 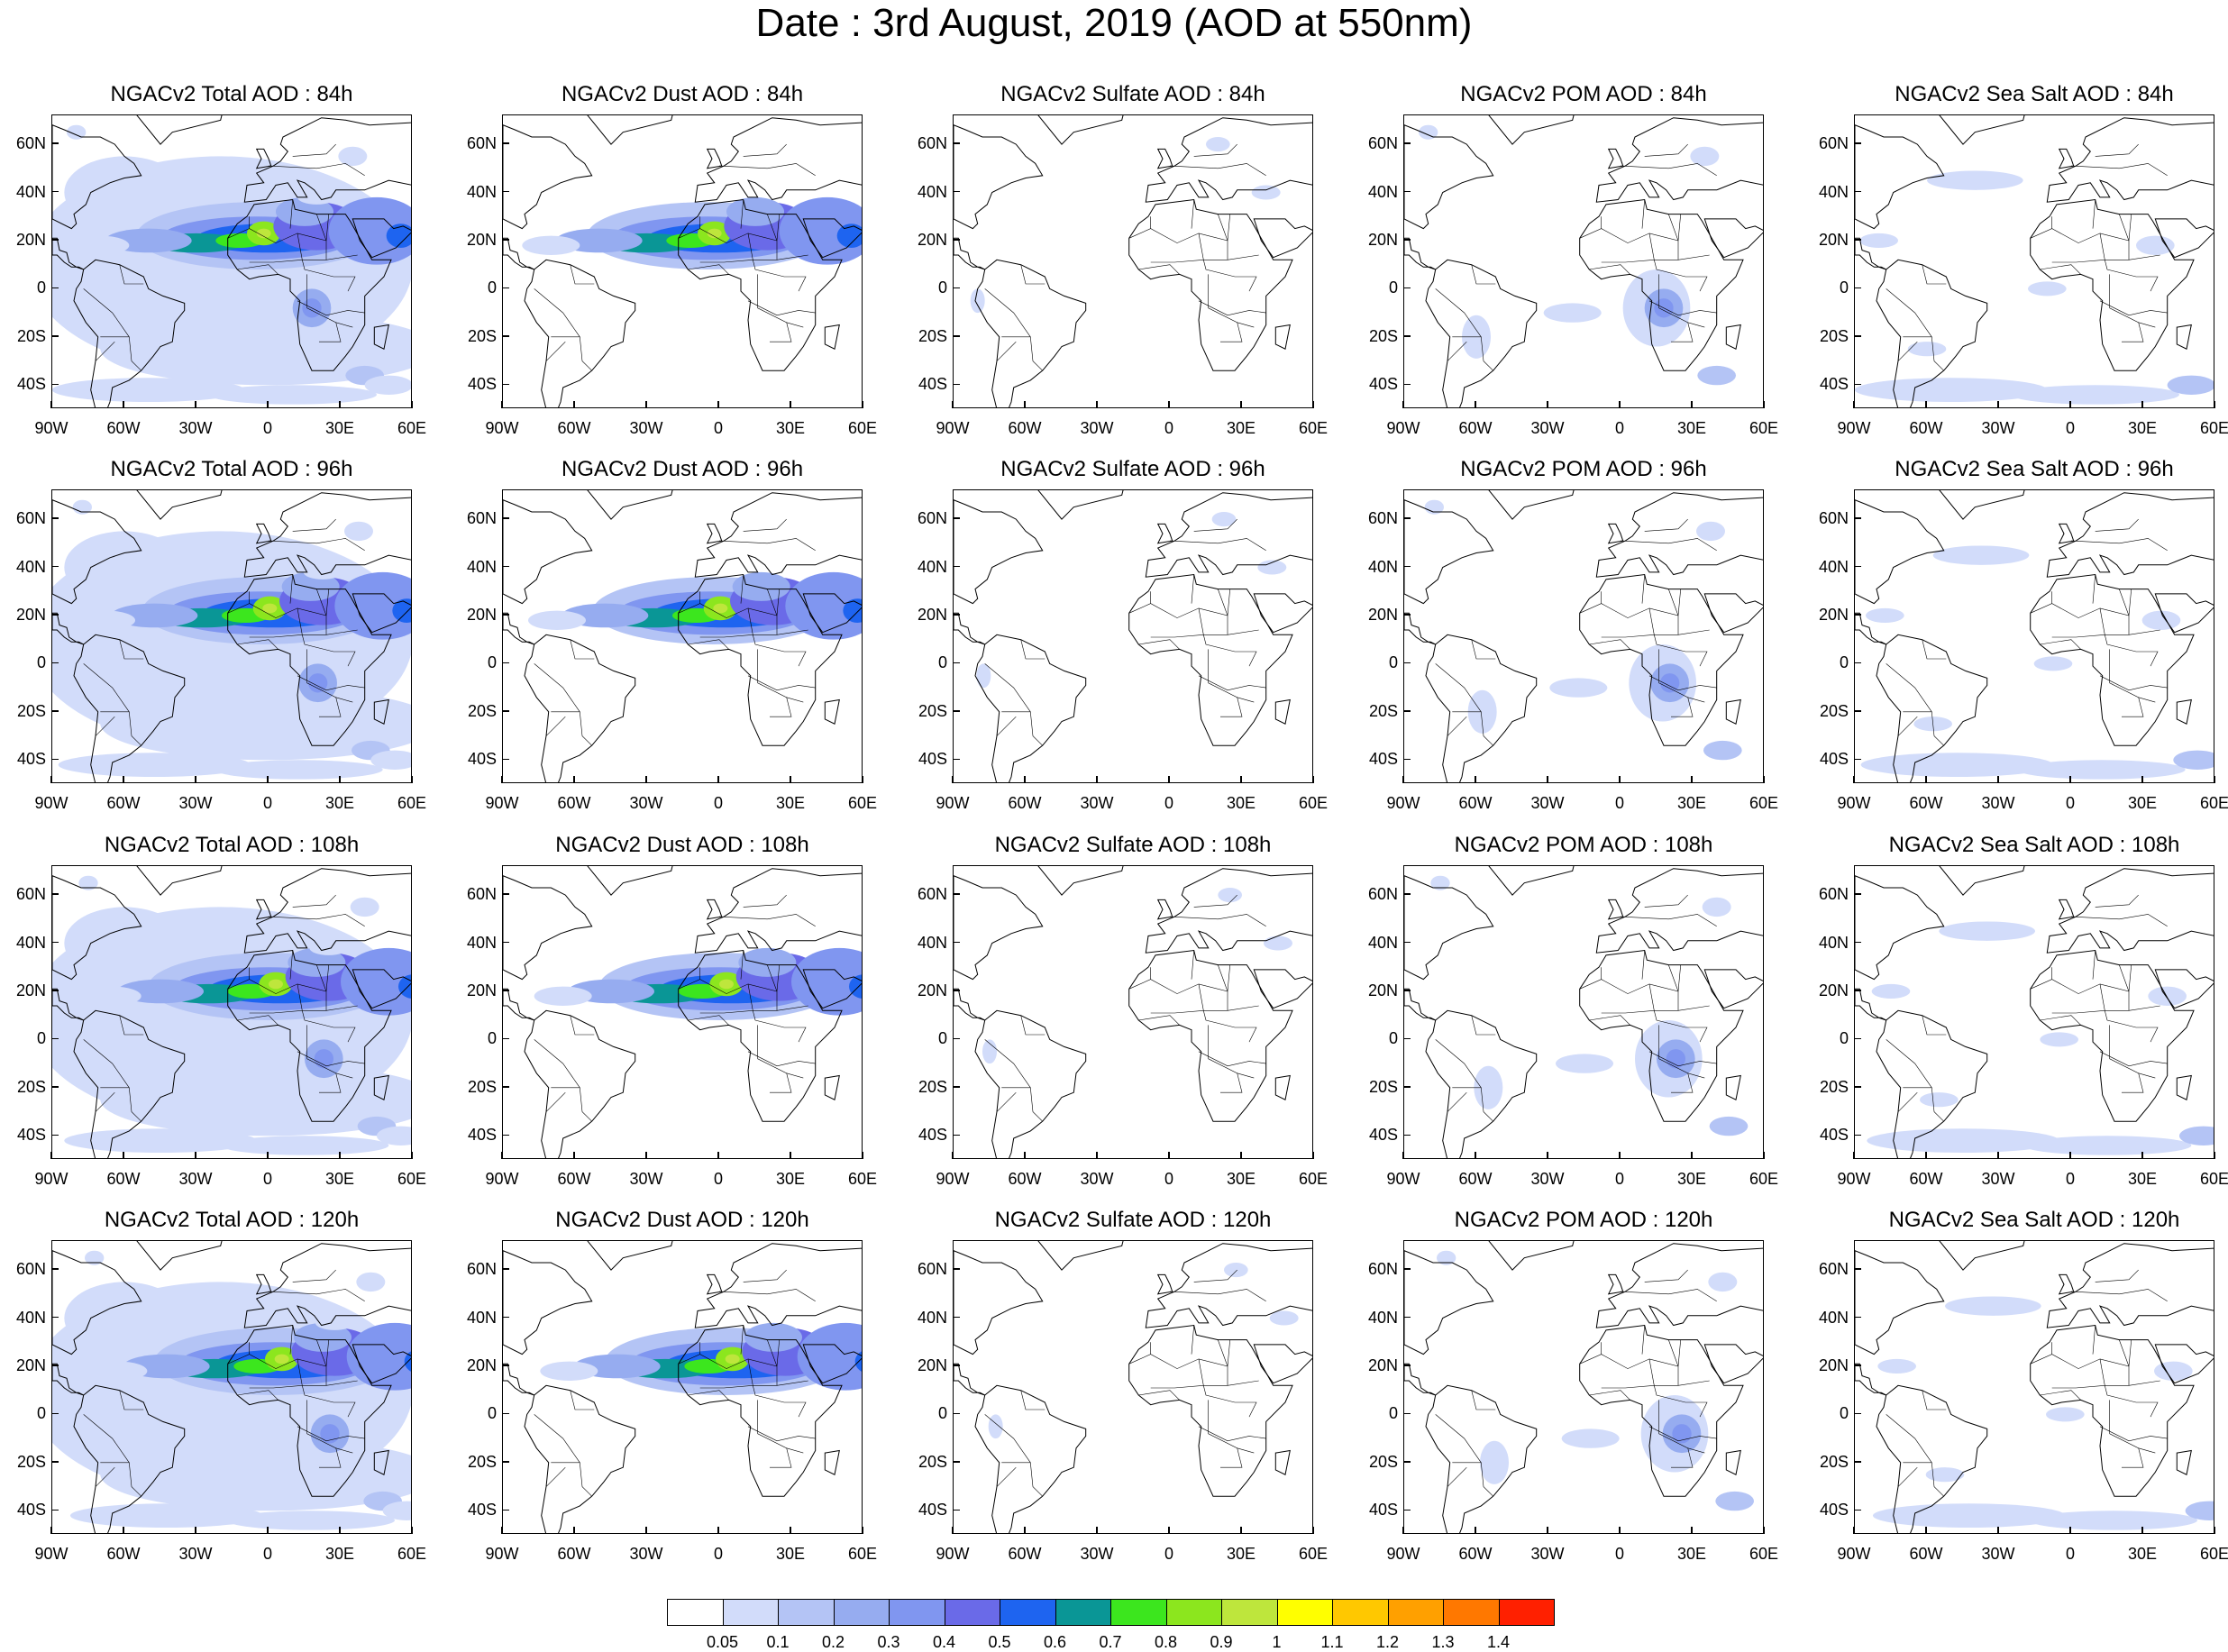 What do you see at coordinates (1210, 1411) in the screenshot?
I see `coastline-africa` at bounding box center [1210, 1411].